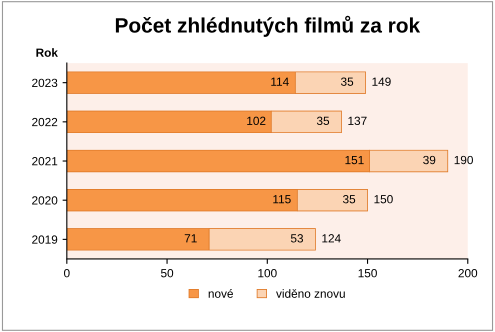 This screenshot has height=332, width=495. Describe the element at coordinates (354, 160) in the screenshot. I see `data-label: 151` at that location.